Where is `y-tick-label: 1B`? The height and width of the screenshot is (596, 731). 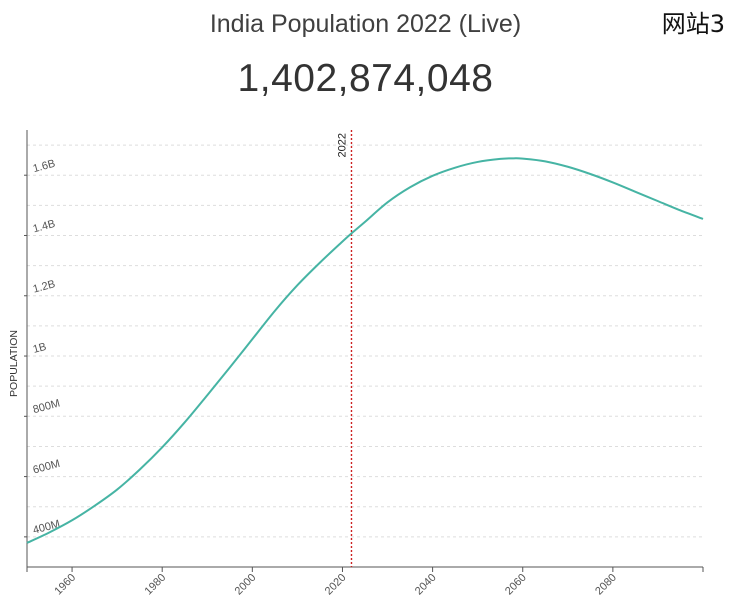 y-tick-label: 1B is located at coordinates (40, 348).